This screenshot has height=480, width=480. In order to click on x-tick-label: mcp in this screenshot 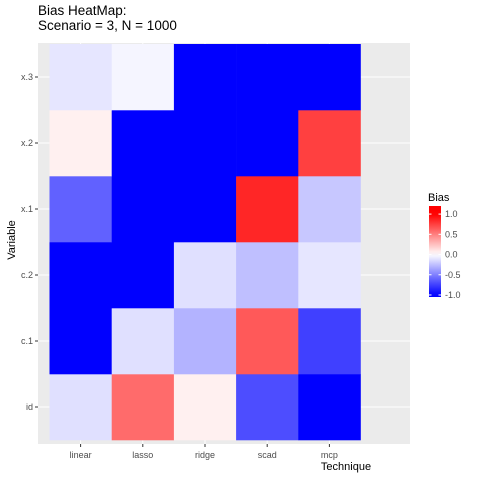, I will do `click(329, 455)`.